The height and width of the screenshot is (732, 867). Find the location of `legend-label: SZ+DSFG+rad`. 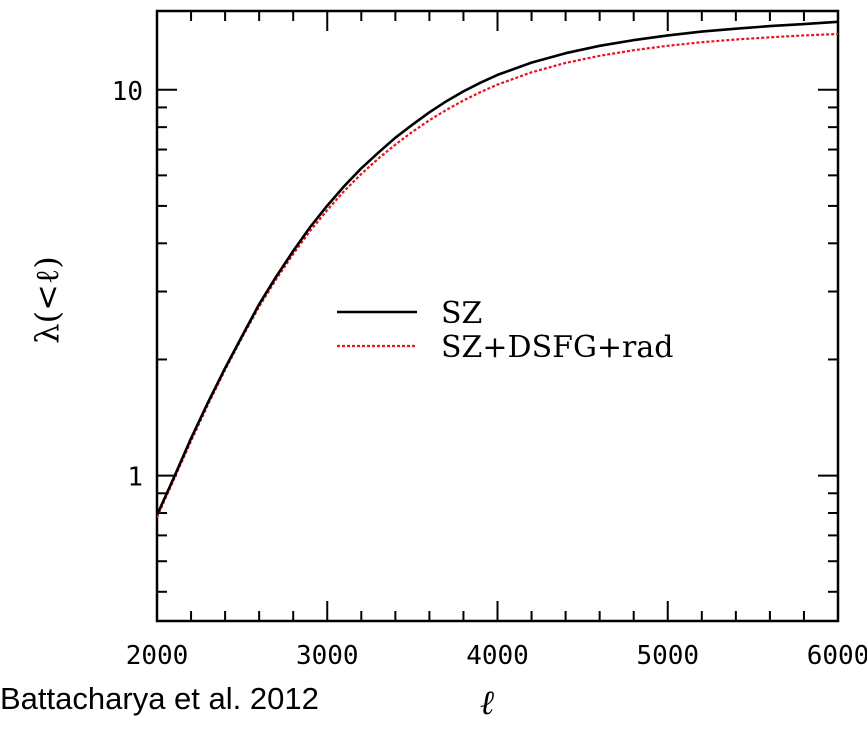

legend-label: SZ+DSFG+rad is located at coordinates (557, 347).